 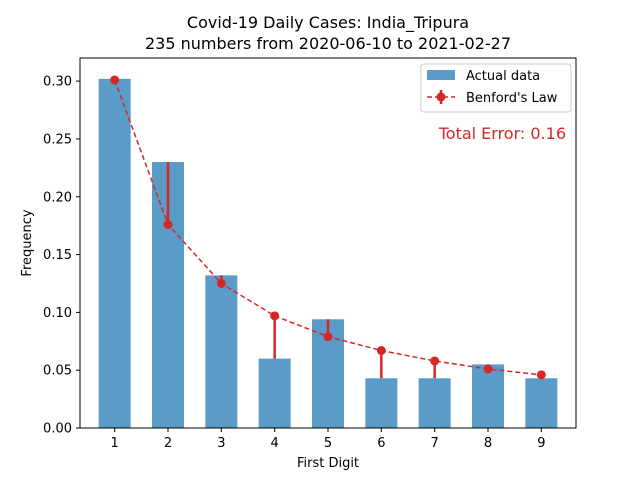 I want to click on y-tick-label: 0.10, so click(x=57, y=313).